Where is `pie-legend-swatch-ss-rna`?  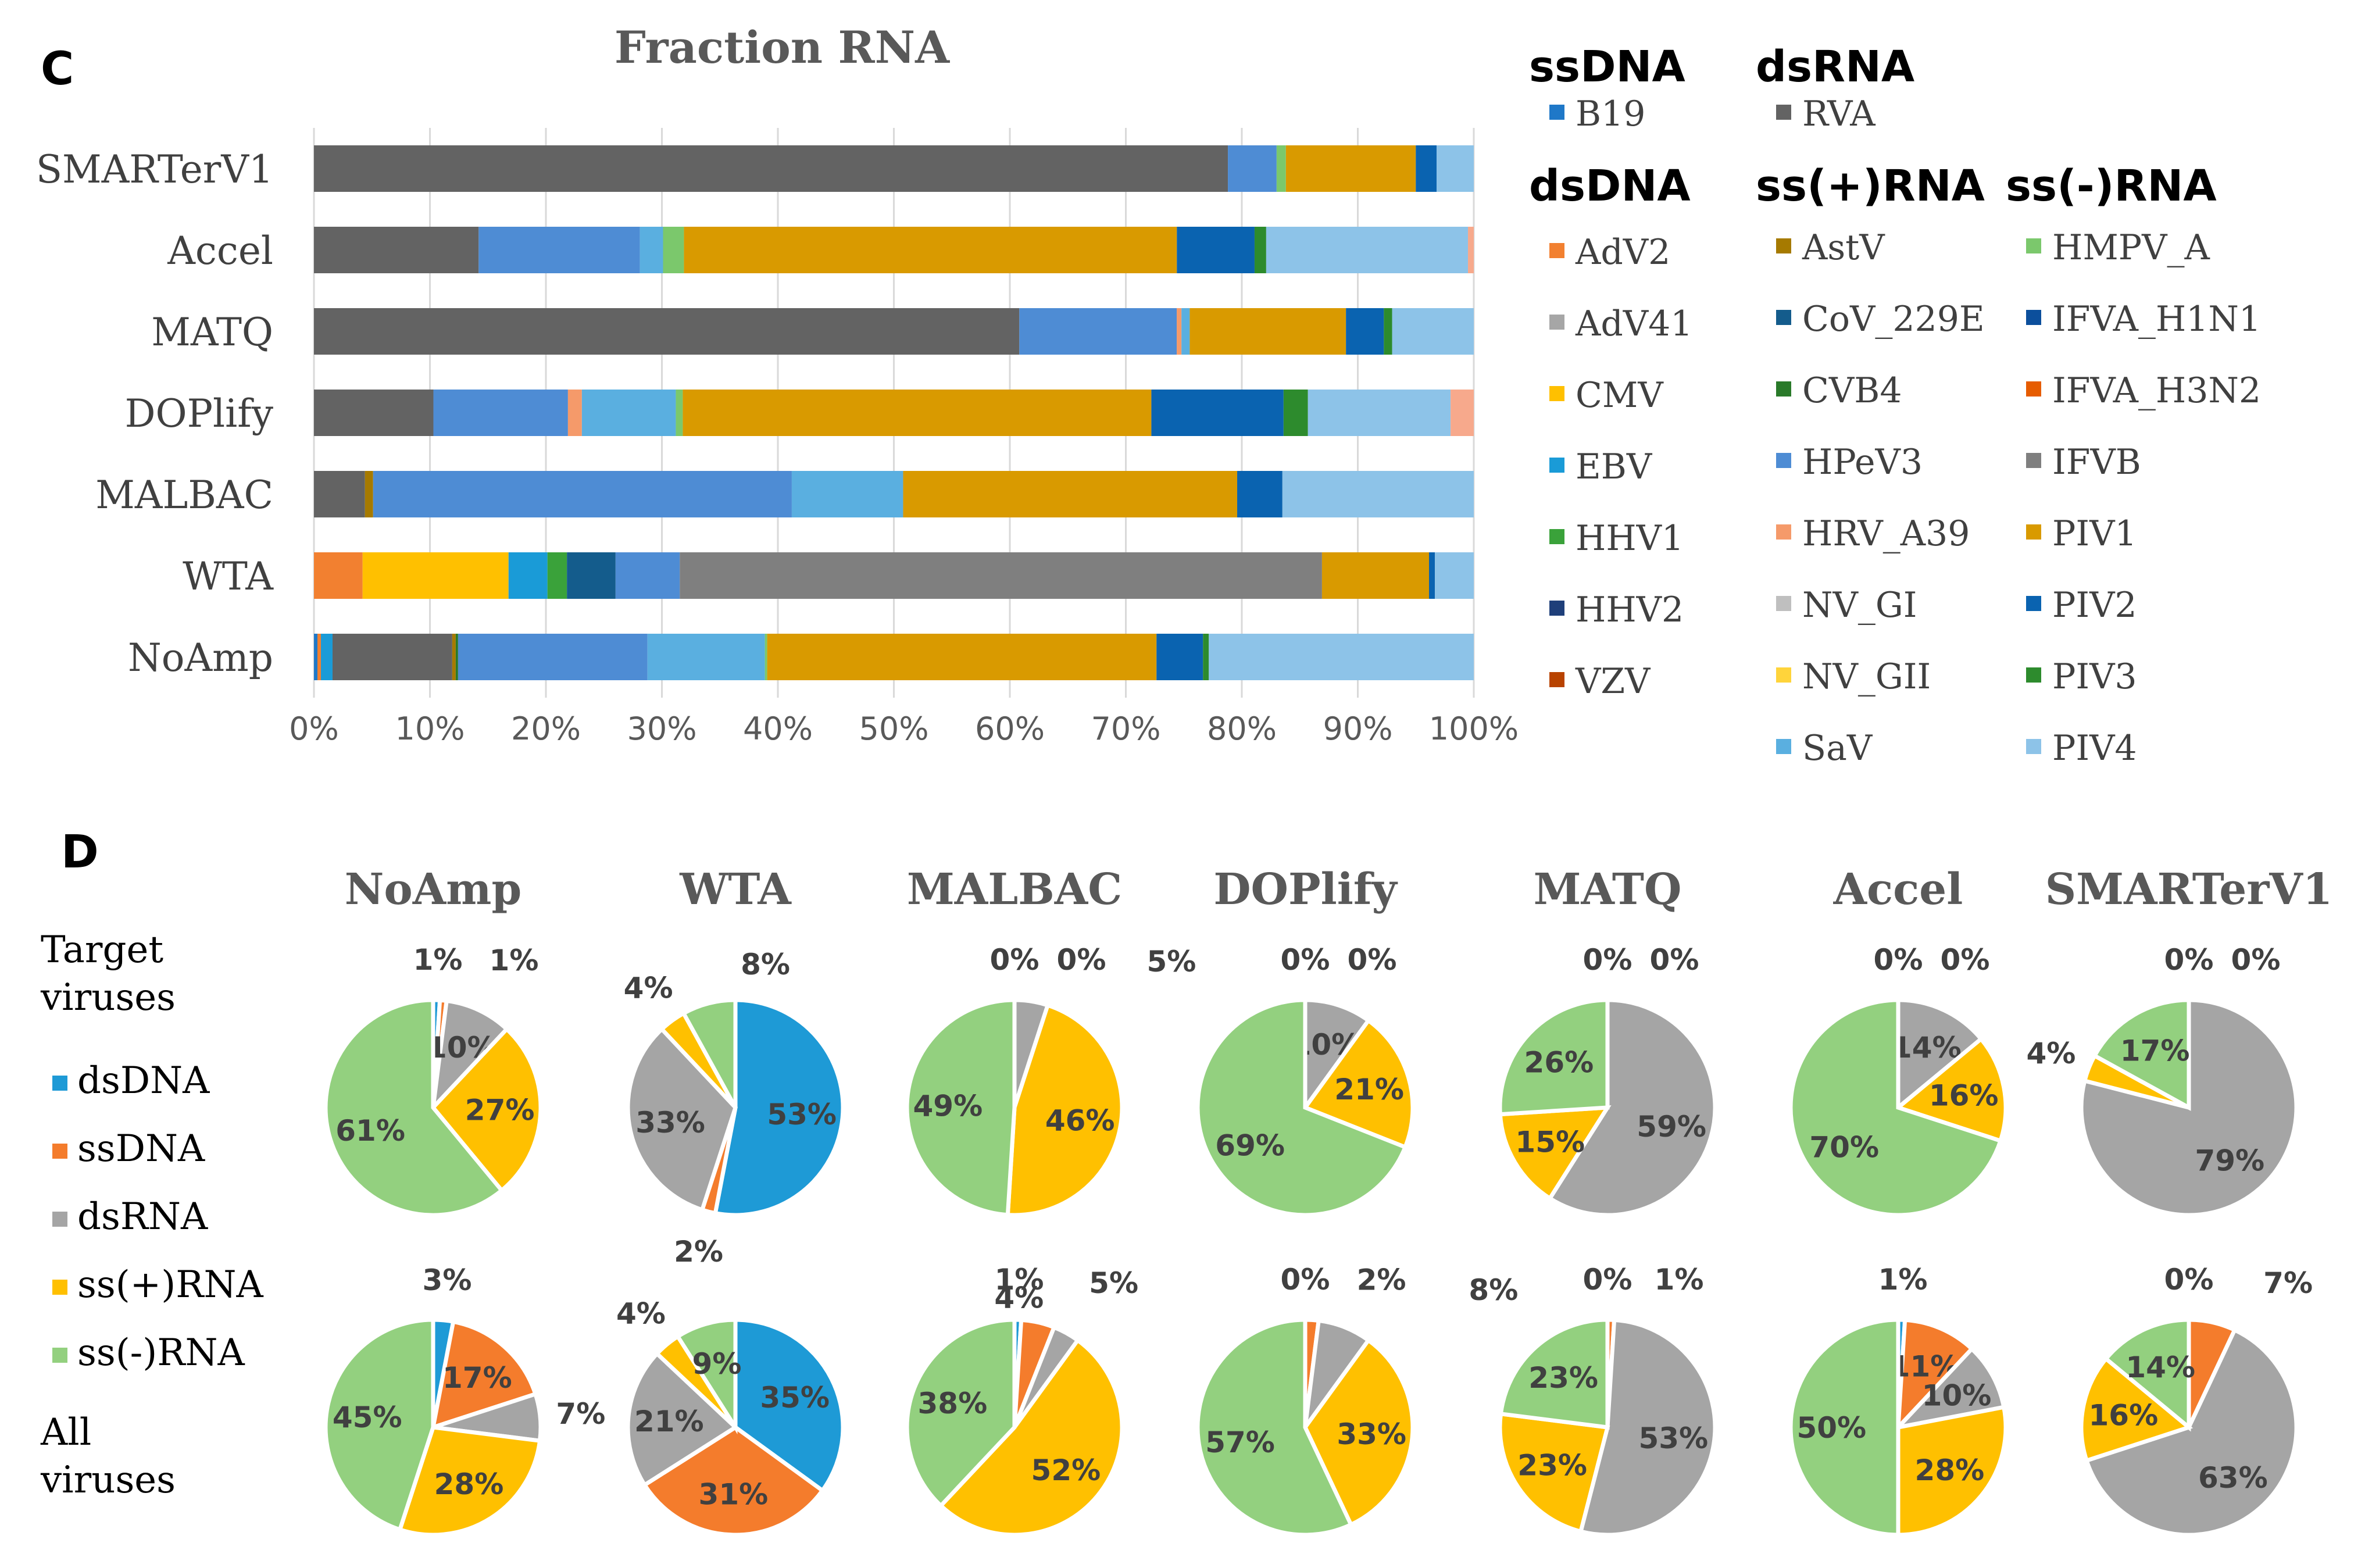
pie-legend-swatch-ss-rna is located at coordinates (60, 1356).